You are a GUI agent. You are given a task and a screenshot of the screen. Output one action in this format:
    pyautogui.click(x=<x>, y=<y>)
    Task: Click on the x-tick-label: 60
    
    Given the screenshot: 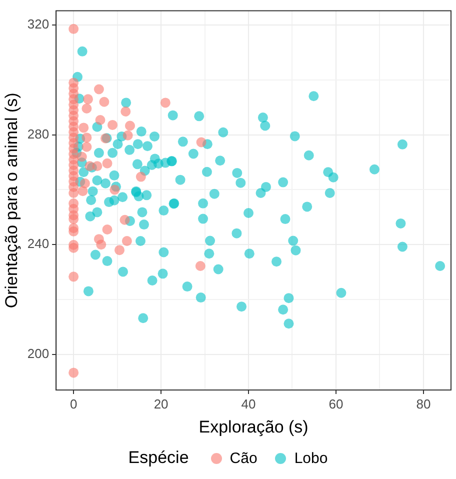 What is the action you would take?
    pyautogui.click(x=336, y=404)
    